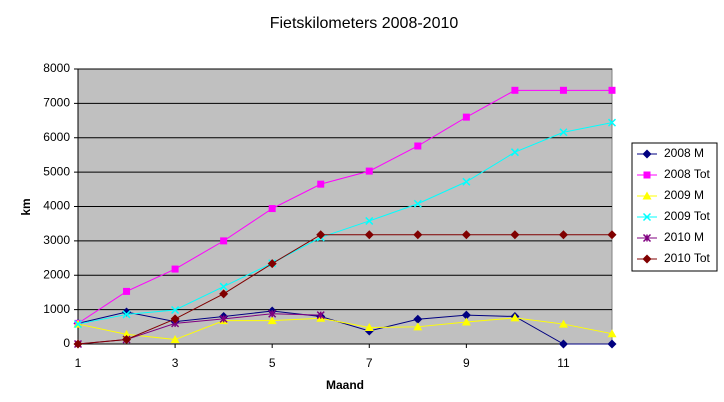 This screenshot has width=724, height=402. Describe the element at coordinates (56, 206) in the screenshot. I see `y-tick-label: 4000` at that location.